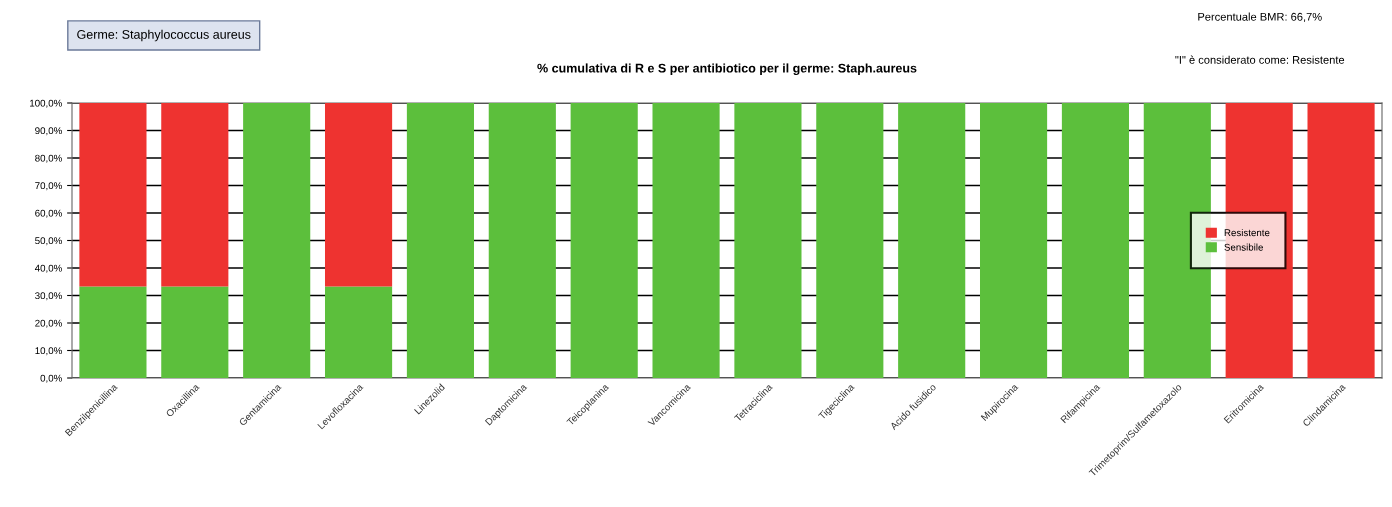  What do you see at coordinates (1260, 17) in the screenshot?
I see `text: Percentuale BMR: 66,7%` at bounding box center [1260, 17].